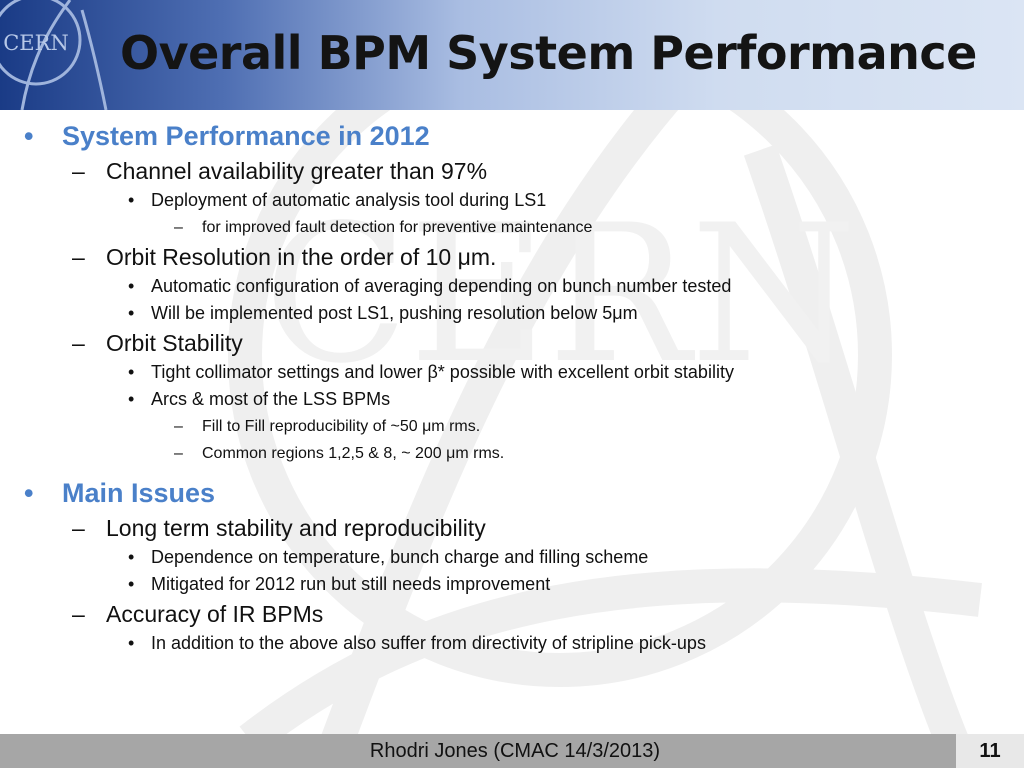  Describe the element at coordinates (246, 136) in the screenshot. I see `bullet-text: System Performance in 2012` at that location.